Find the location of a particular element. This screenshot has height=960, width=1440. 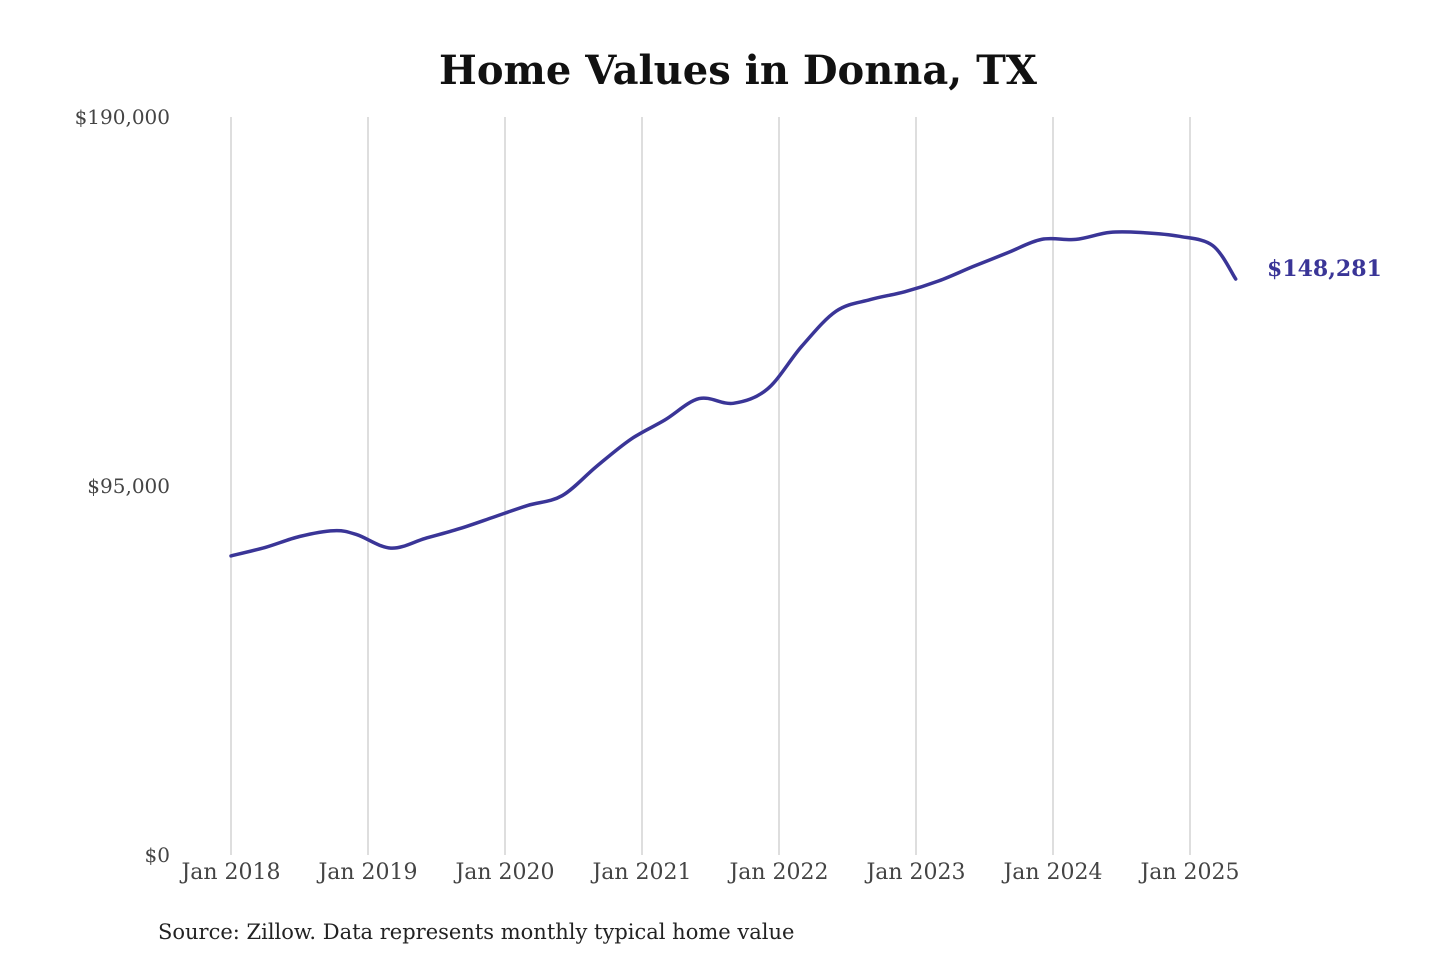

x-tick-label: Jan 2022 is located at coordinates (777, 872).